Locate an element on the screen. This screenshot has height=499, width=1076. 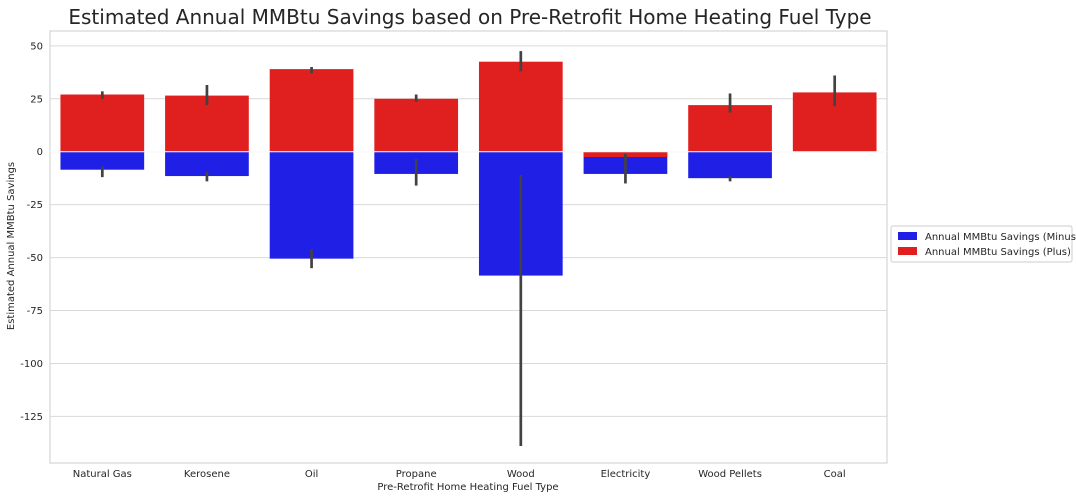
x-tick-label: Wood is located at coordinates (521, 474).